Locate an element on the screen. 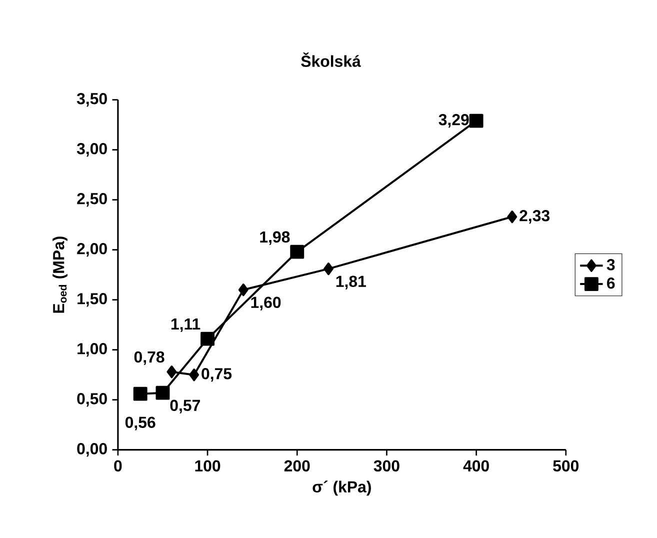 This screenshot has width=657, height=538. data-label: 3,29 is located at coordinates (453, 121).